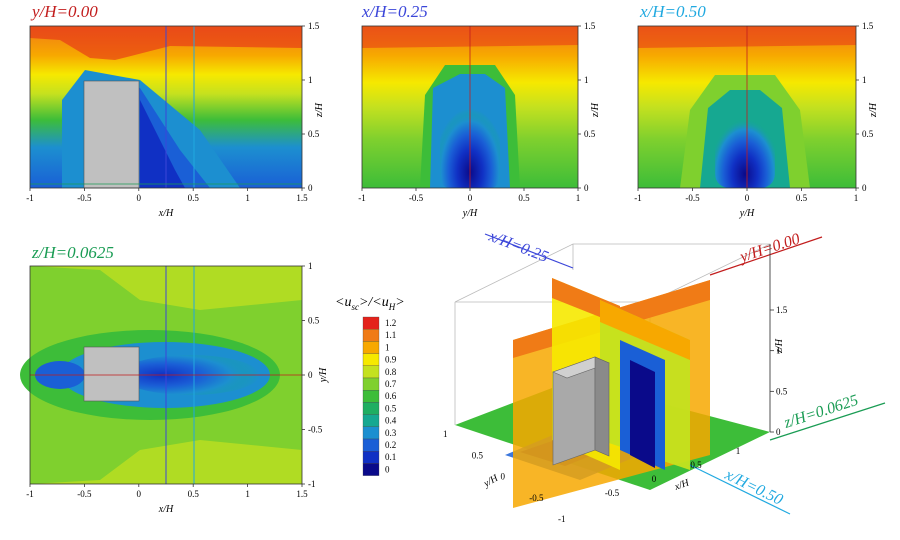 The height and width of the screenshot is (540, 900). Describe the element at coordinates (779, 371) in the screenshot. I see `z-axis-3d-ticks: 0 0.5 1 1.5` at that location.